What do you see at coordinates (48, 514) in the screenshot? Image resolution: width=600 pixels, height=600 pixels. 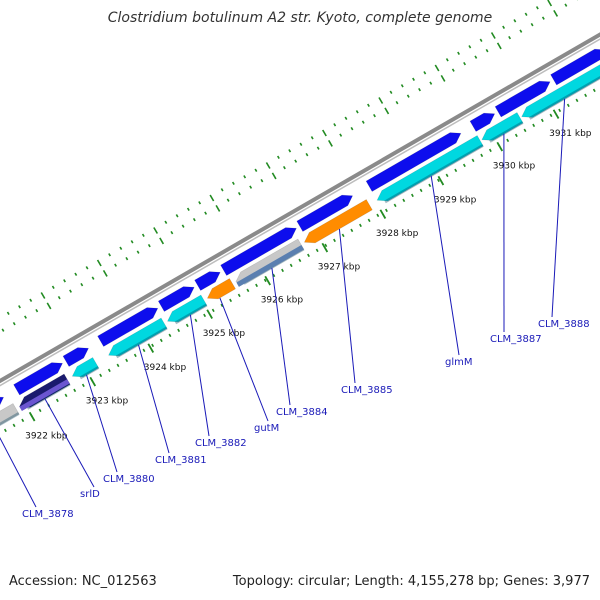 I see `gene-label: CLM_3878` at bounding box center [48, 514].